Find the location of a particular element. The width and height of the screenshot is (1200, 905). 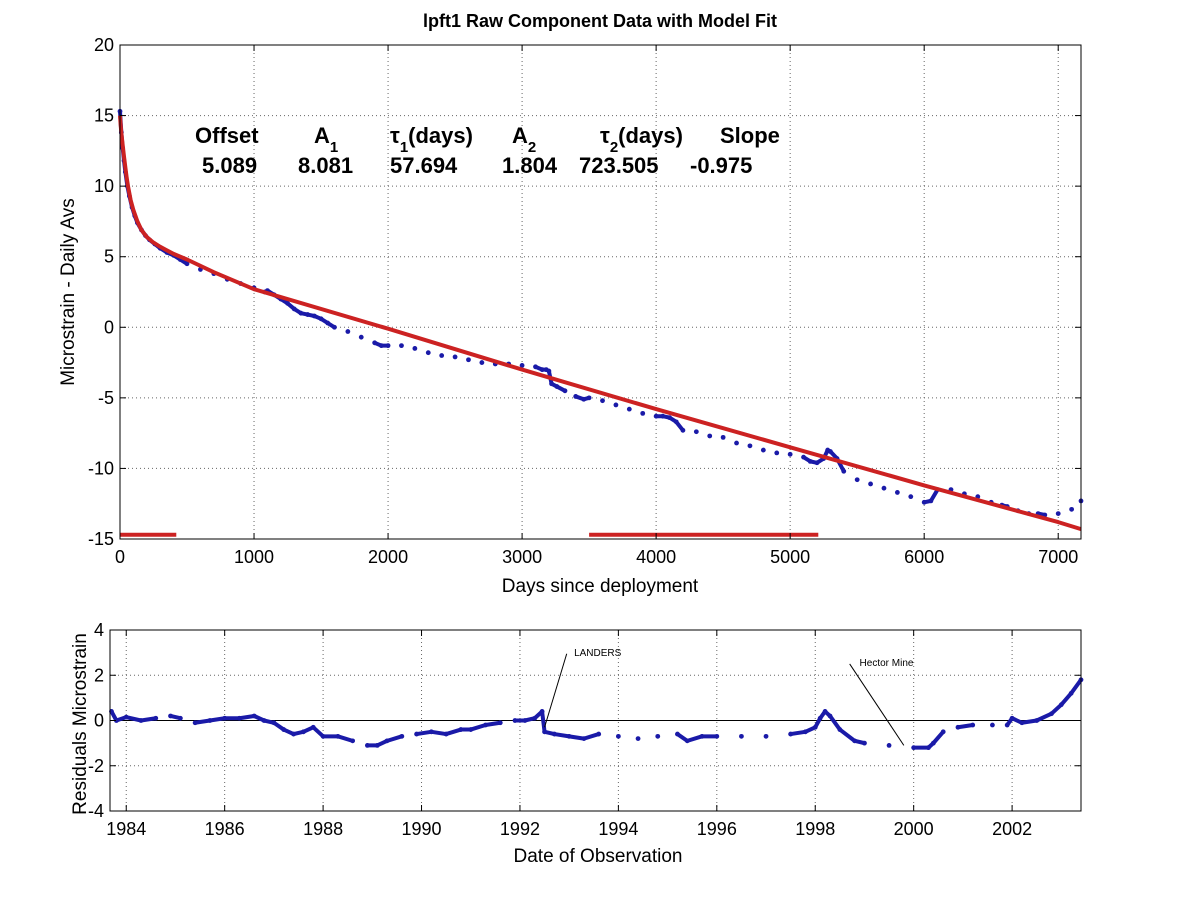

y-tick-label: 10 is located at coordinates (104, 186).